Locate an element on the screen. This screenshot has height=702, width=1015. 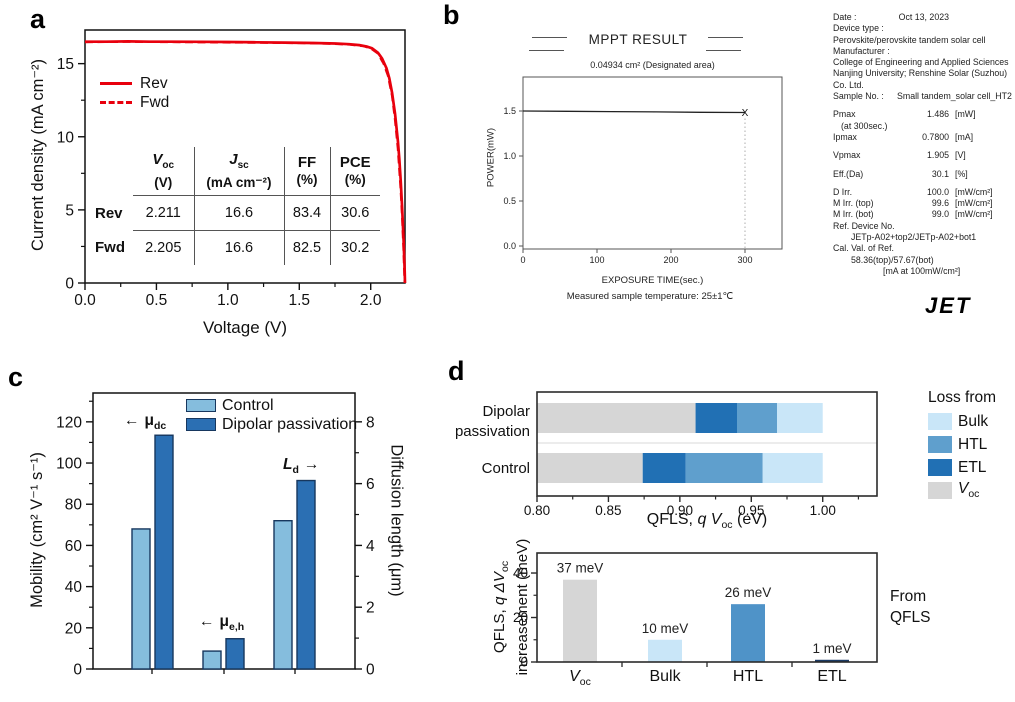
title-rule is located at coordinates (725, 37).